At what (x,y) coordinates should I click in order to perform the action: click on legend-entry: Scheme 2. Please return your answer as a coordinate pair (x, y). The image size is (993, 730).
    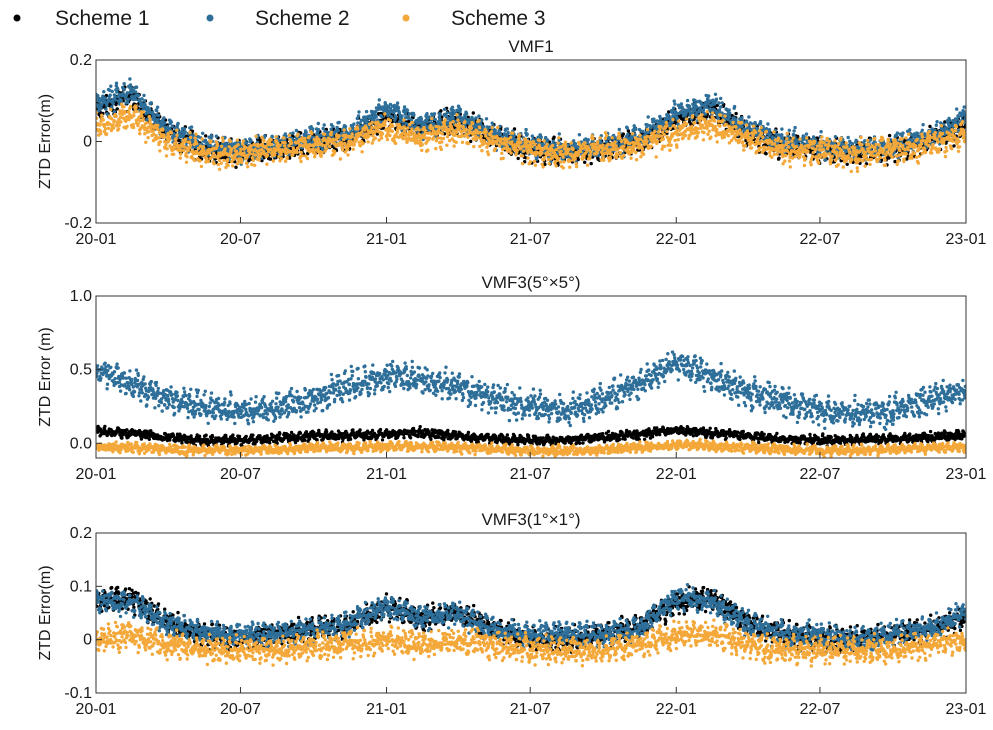
    Looking at the image, I should click on (278, 18).